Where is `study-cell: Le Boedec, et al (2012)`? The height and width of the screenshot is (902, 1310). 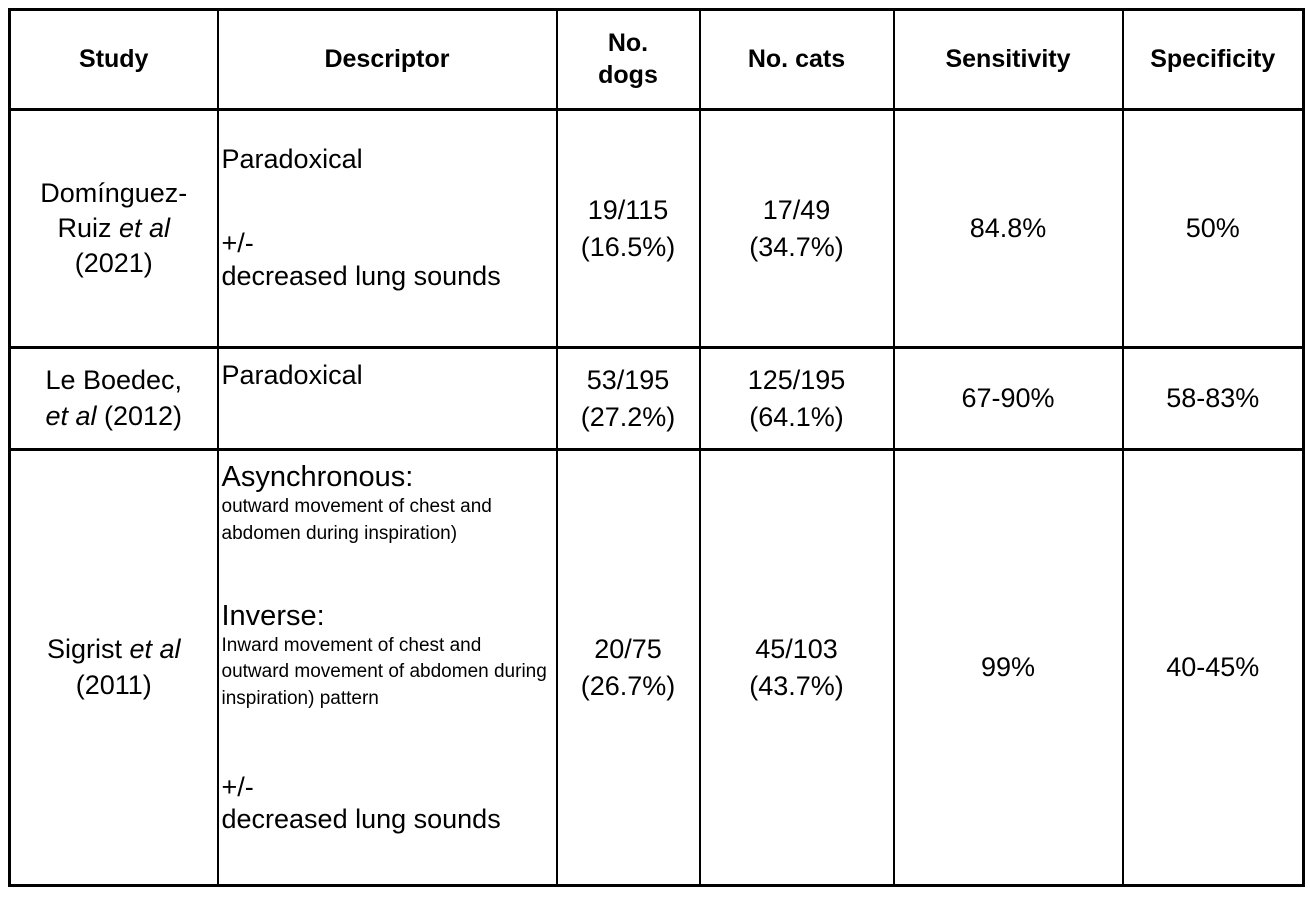 study-cell: Le Boedec, et al (2012) is located at coordinates (113, 398).